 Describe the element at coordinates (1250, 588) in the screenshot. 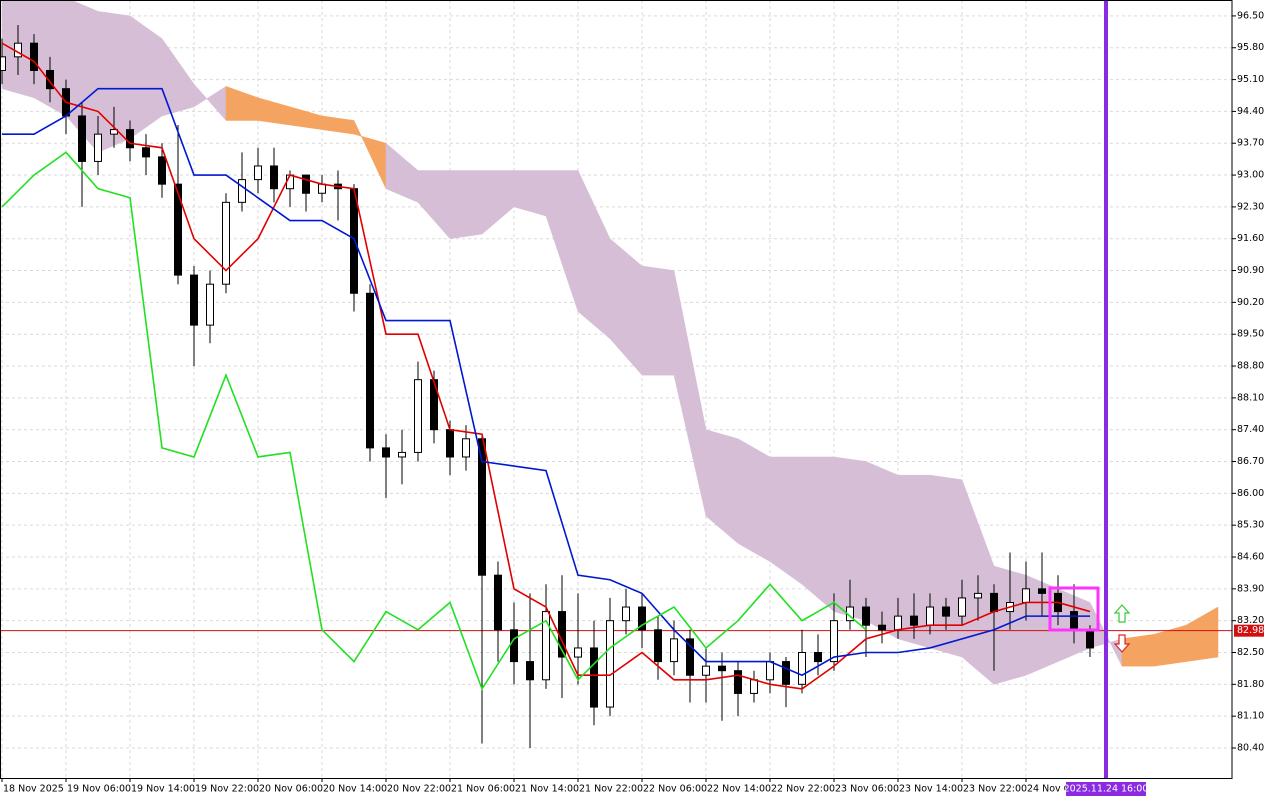

I see `y-tick-label: 83.90` at that location.